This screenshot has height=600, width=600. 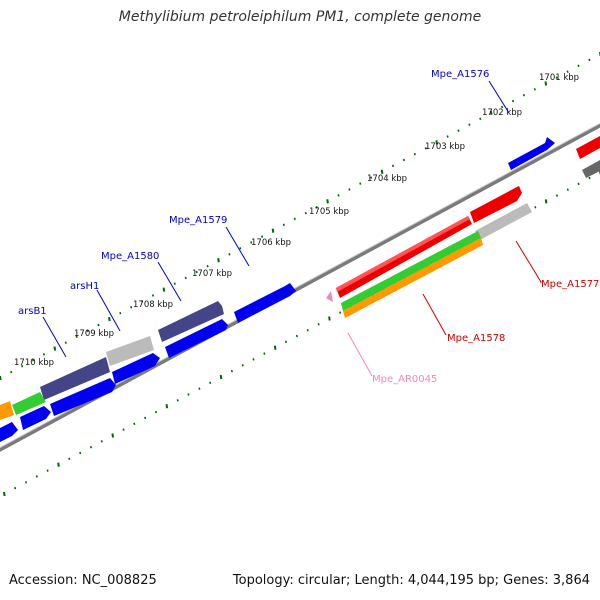 I want to click on tick-label-1705: 1705 kbp, so click(x=329, y=212).